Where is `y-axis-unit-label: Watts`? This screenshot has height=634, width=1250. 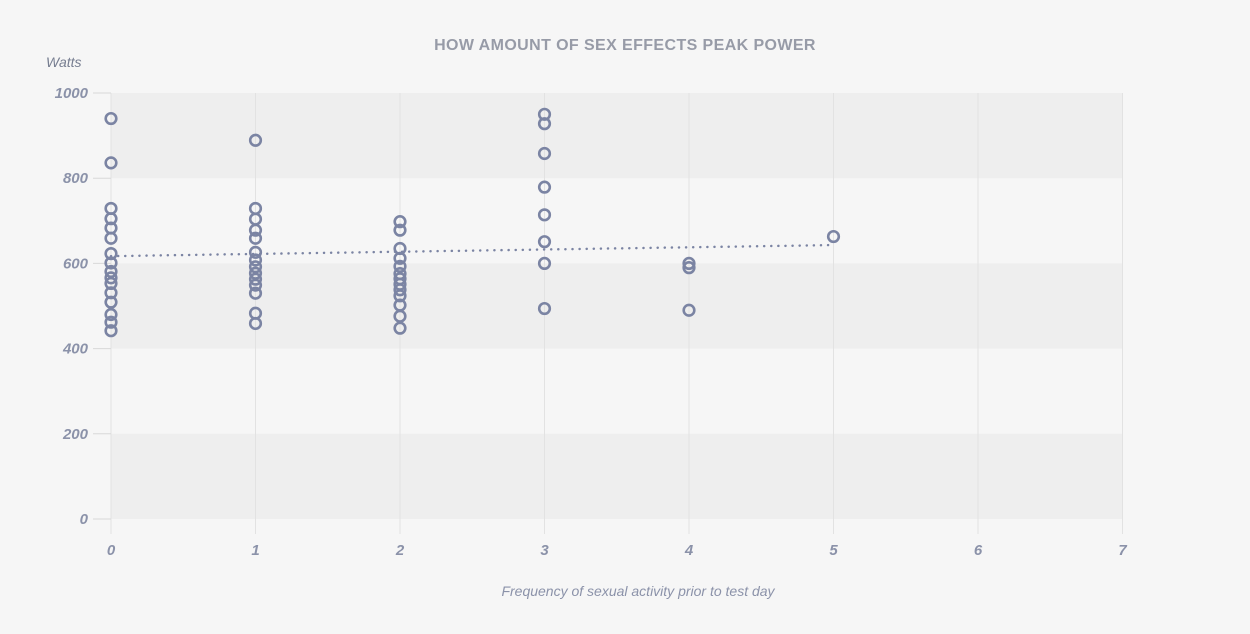
y-axis-unit-label: Watts is located at coordinates (64, 62).